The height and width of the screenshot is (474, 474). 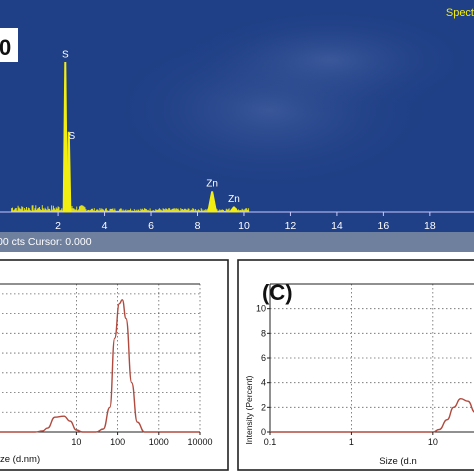 What do you see at coordinates (5, 47) in the screenshot?
I see `eds-panel-label: 0` at bounding box center [5, 47].